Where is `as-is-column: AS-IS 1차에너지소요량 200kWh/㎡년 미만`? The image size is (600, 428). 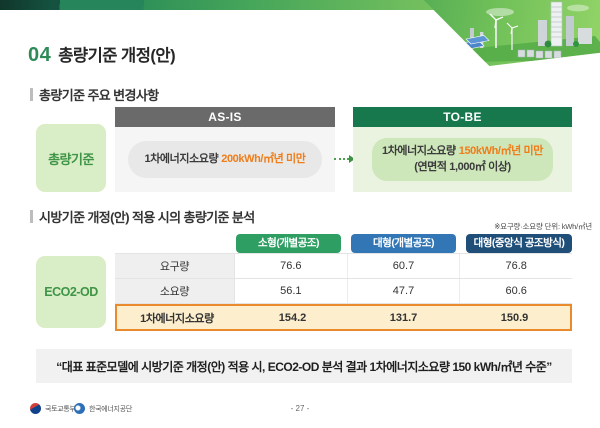
as-is-column: AS-IS 1차에너지소요량 200kWh/㎡년 미만 is located at coordinates (225, 149).